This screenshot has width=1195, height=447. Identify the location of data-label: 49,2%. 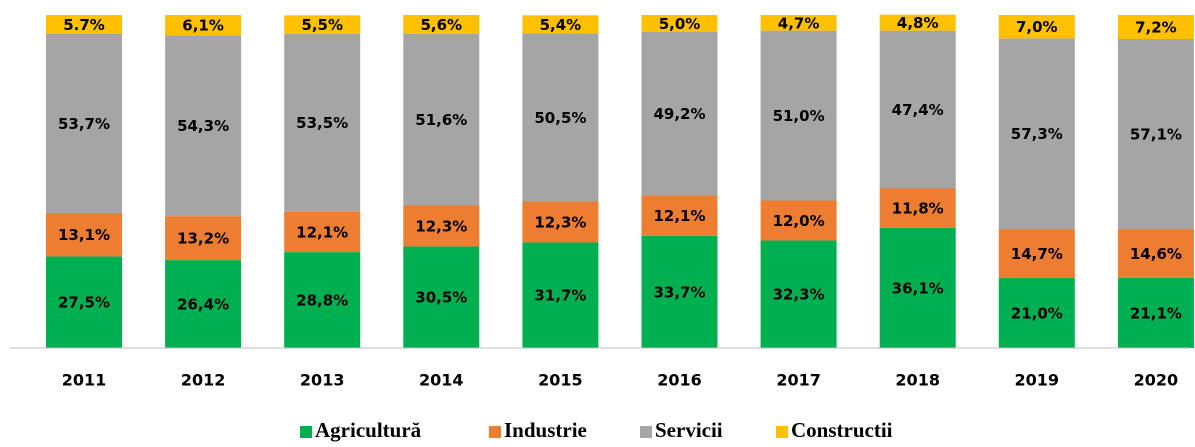
(679, 114).